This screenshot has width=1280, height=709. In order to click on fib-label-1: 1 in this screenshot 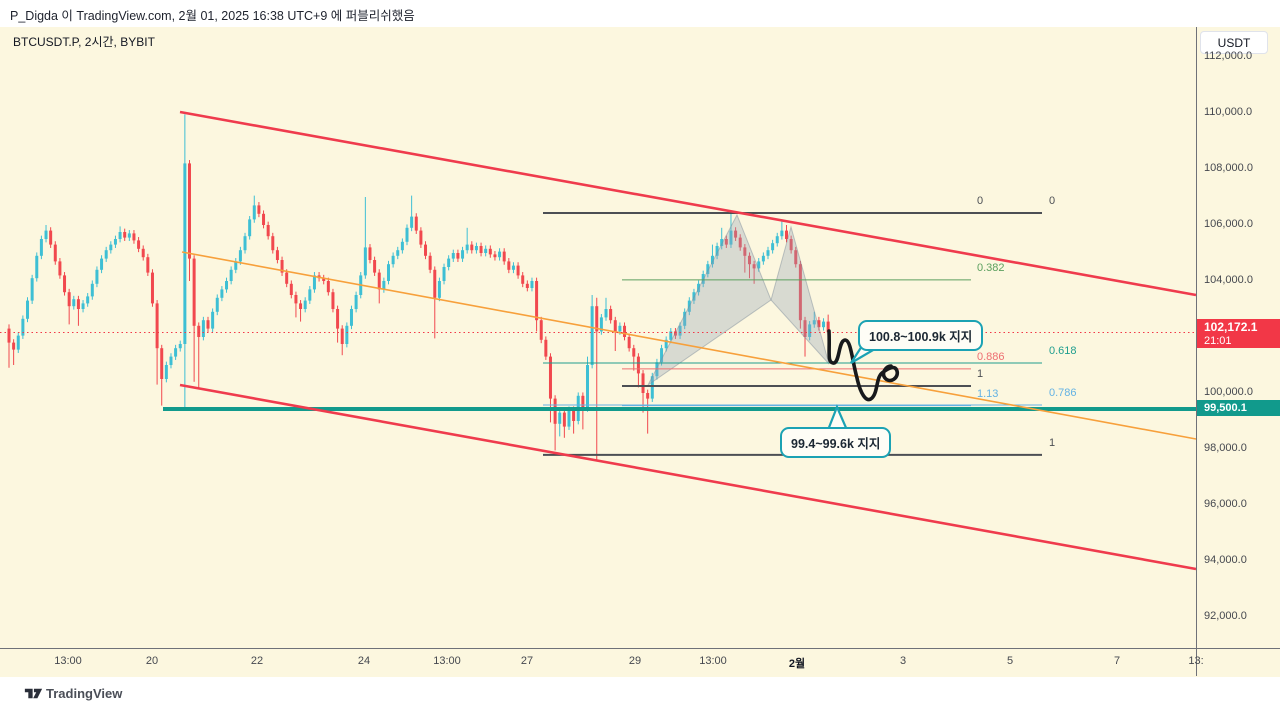, I will do `click(1052, 442)`.